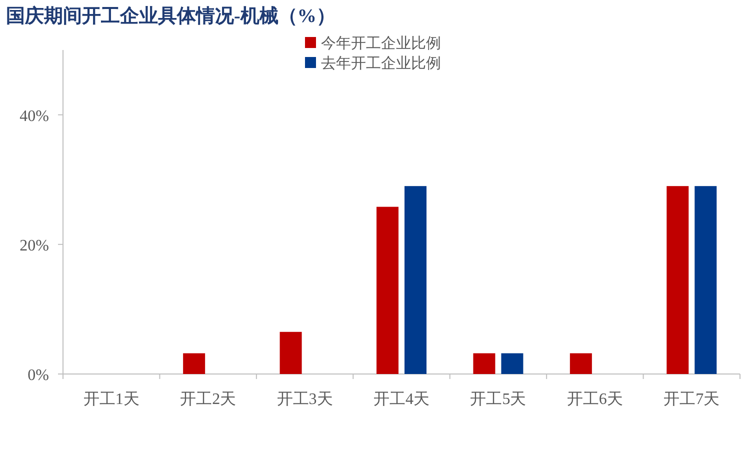 This screenshot has width=750, height=451. I want to click on legend-label: 今年开工企业比例, so click(381, 43).